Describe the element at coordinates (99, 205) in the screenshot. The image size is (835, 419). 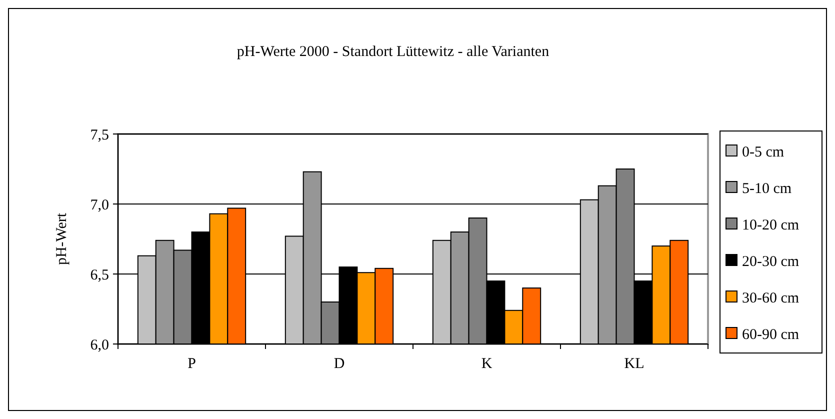
I see `y-tick-label: 7,0` at that location.